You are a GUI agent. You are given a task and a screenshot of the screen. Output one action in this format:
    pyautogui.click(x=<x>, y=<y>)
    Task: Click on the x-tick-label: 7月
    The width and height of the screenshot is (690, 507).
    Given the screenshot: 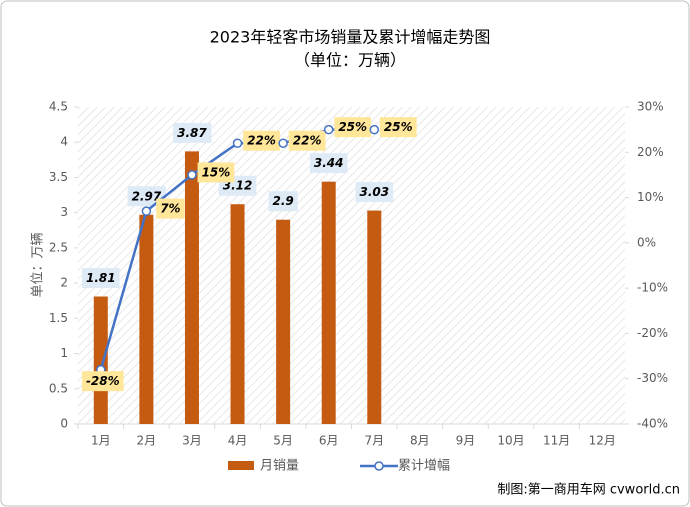 What is the action you would take?
    pyautogui.click(x=374, y=441)
    